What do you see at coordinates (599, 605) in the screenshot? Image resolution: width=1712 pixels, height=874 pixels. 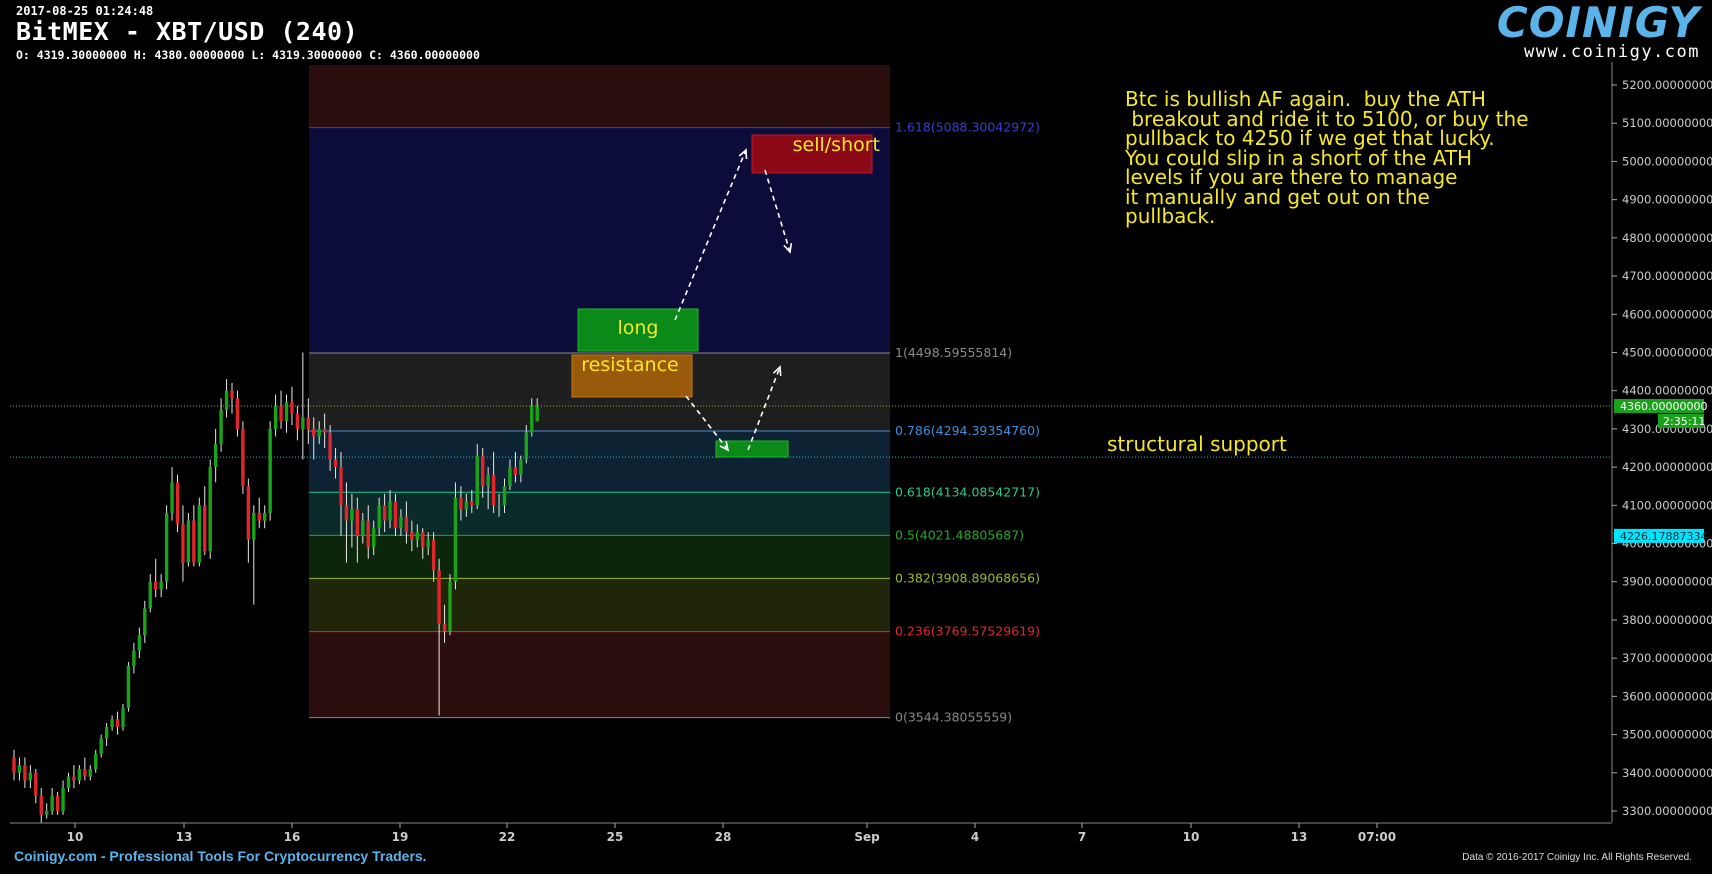 I see `fib-zone-0.382` at bounding box center [599, 605].